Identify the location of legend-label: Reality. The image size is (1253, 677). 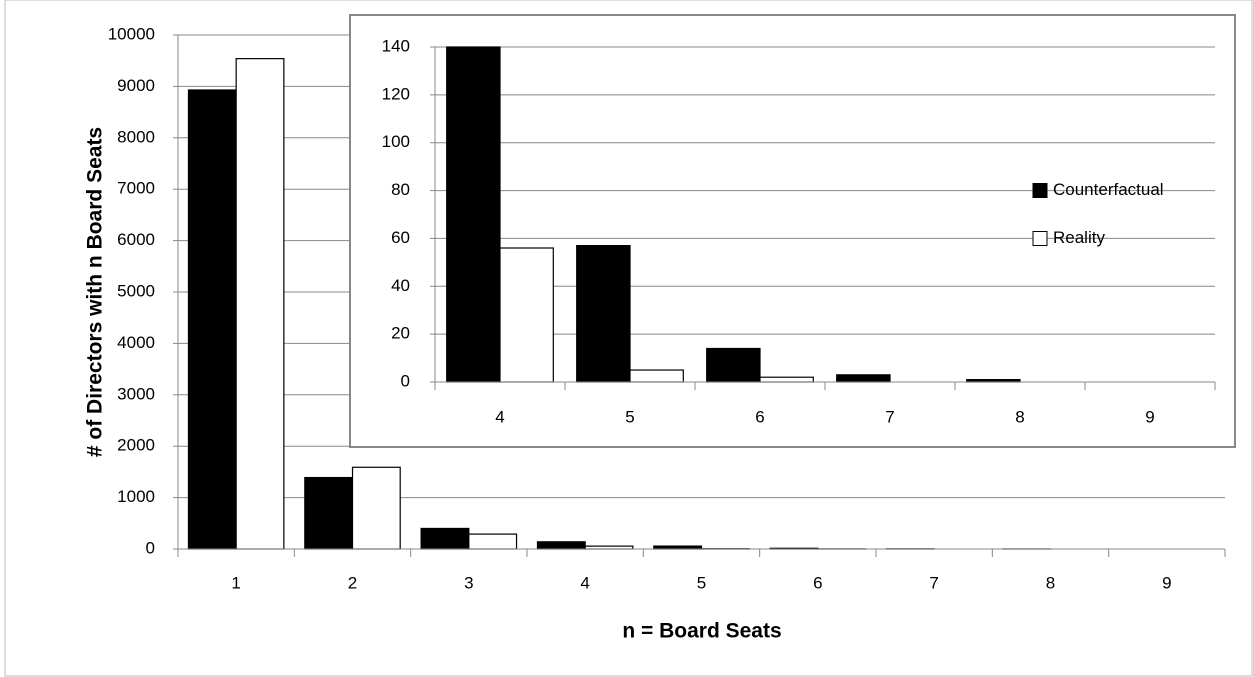
(1079, 237).